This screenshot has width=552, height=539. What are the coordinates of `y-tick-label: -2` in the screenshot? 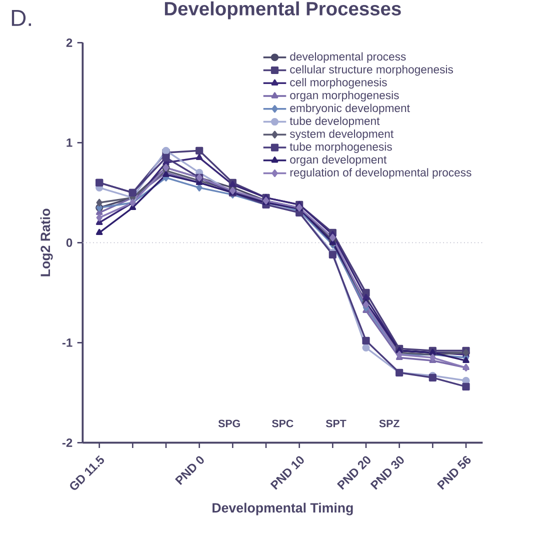 It's located at (67, 443).